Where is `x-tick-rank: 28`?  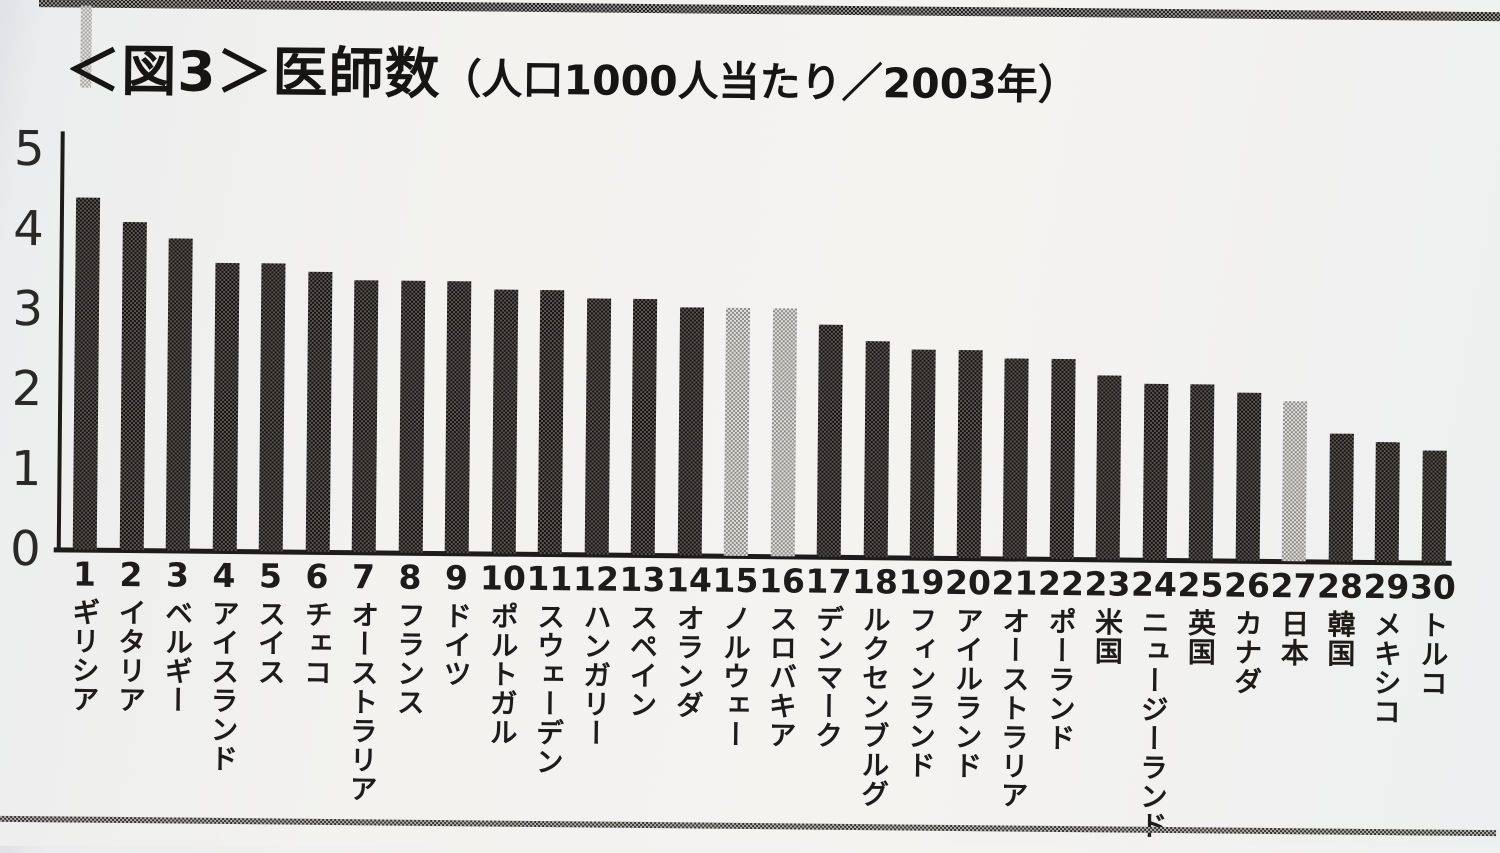 x-tick-rank: 28 is located at coordinates (1340, 586).